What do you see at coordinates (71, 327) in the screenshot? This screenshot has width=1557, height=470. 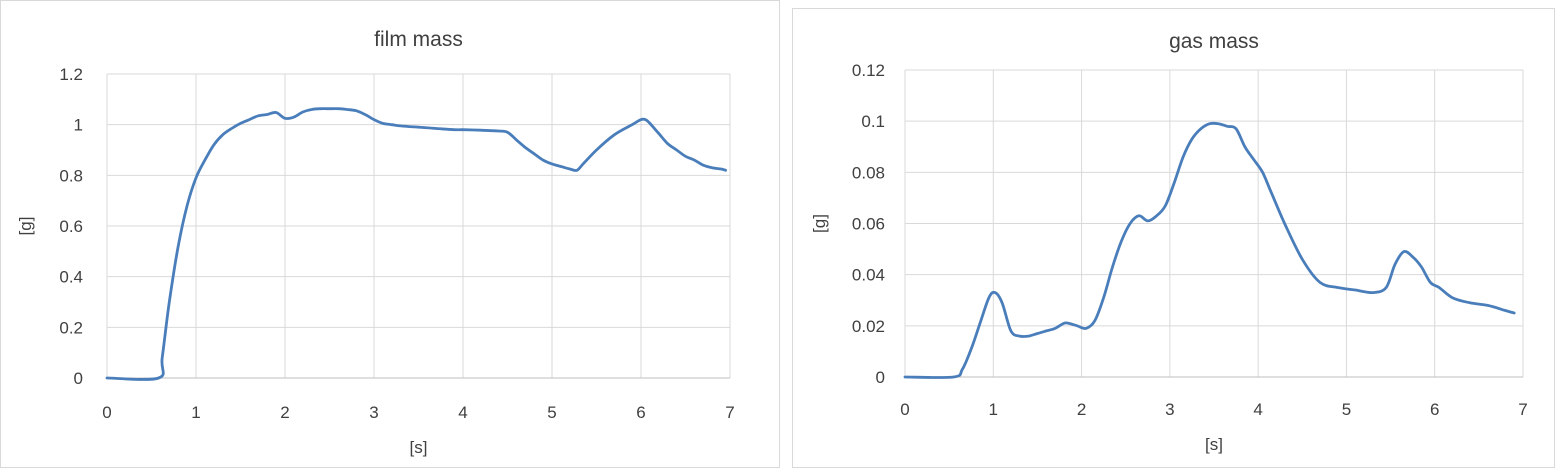 I see `y-tick-label: 0.2` at bounding box center [71, 327].